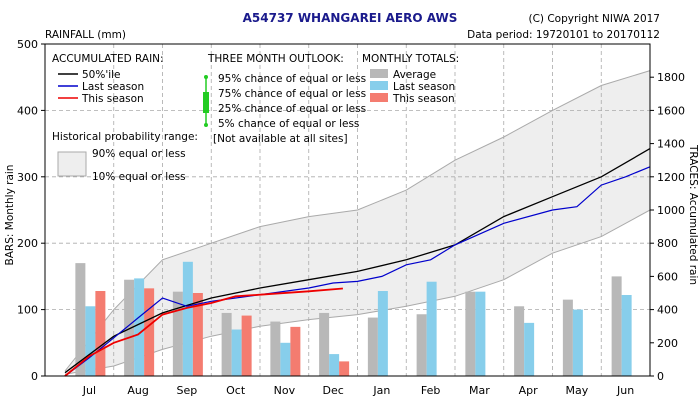 This screenshot has height=420, width=700. I want to click on y-tick-label-right: 1200, so click(671, 177).